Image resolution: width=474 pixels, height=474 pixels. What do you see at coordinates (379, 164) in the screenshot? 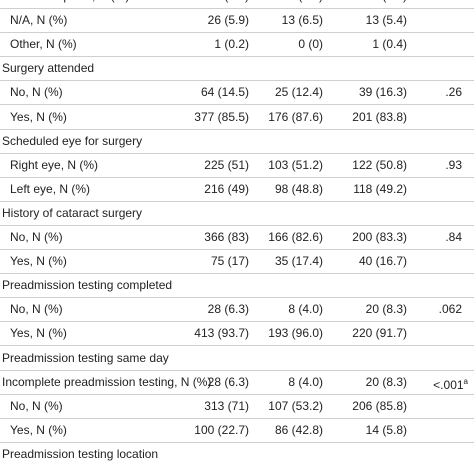
I see `value-cell: 122 (50.8)` at bounding box center [379, 164].